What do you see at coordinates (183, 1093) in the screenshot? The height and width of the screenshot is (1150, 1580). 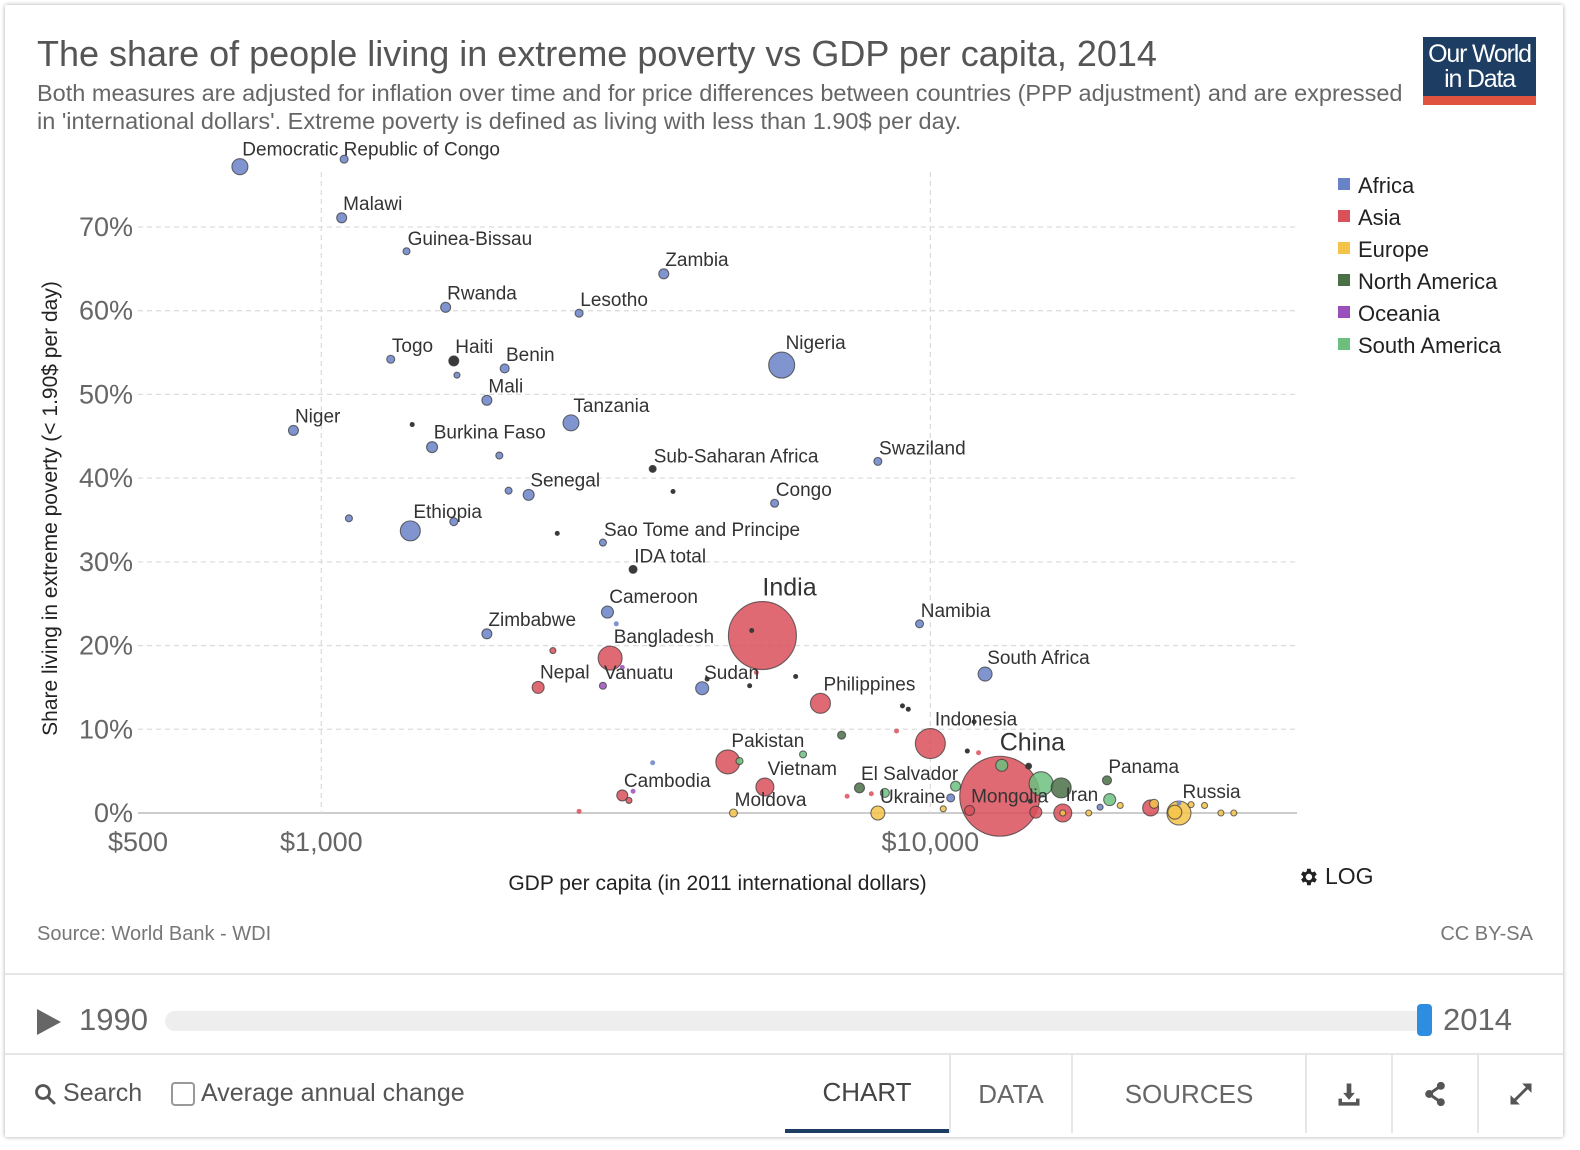 I see `average-annual-change-checkbox` at bounding box center [183, 1093].